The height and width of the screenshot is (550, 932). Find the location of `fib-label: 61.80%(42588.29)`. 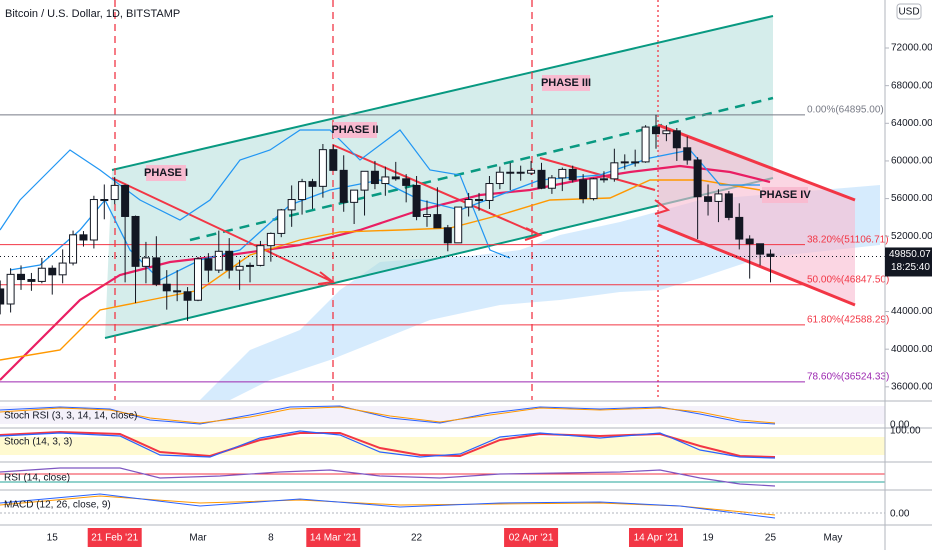

fib-label: 61.80%(42588.29) is located at coordinates (848, 319).